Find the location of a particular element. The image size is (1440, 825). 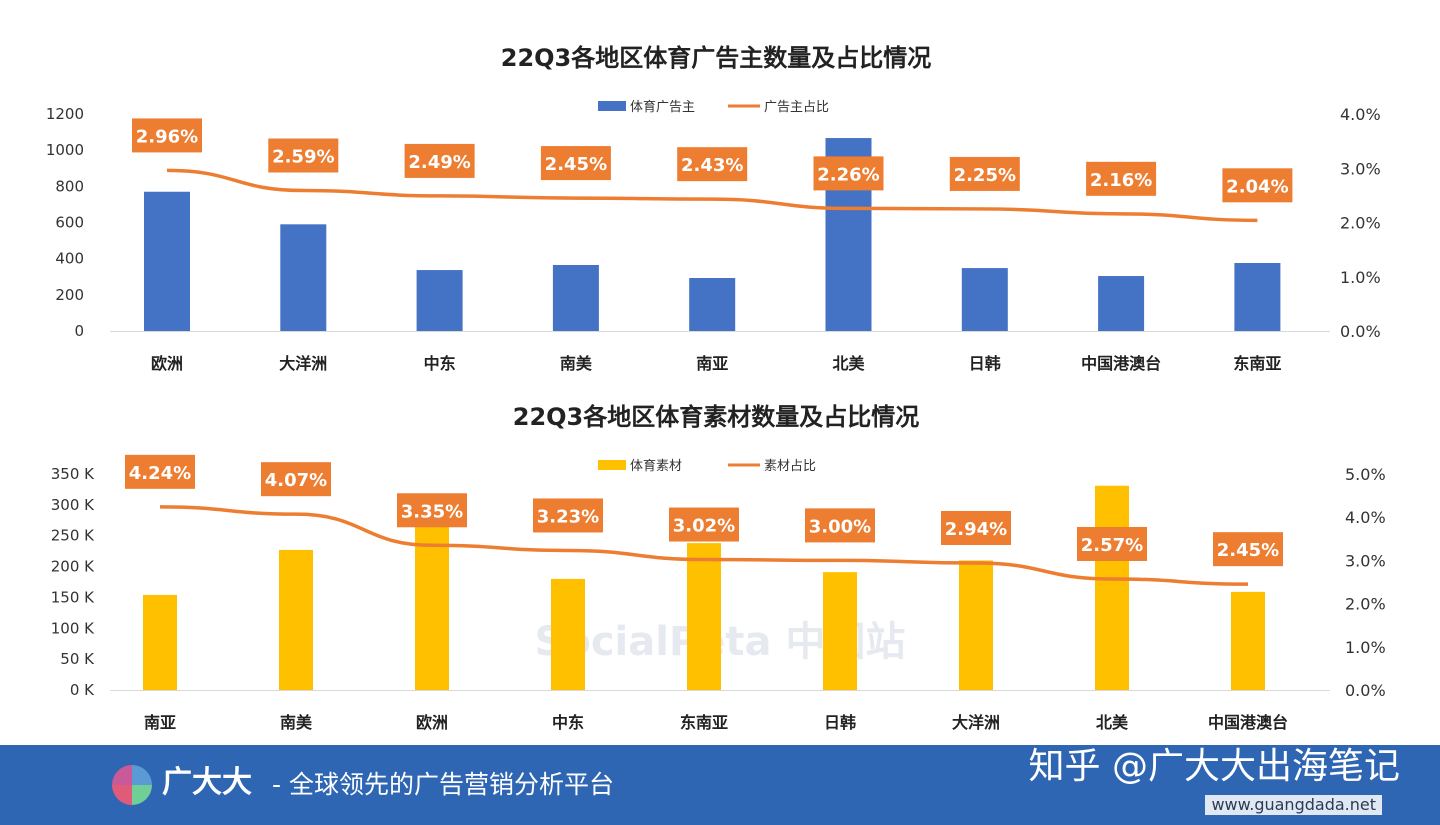

chart-title: 22Q3各地区体育素材数量及占比情况 is located at coordinates (716, 417).